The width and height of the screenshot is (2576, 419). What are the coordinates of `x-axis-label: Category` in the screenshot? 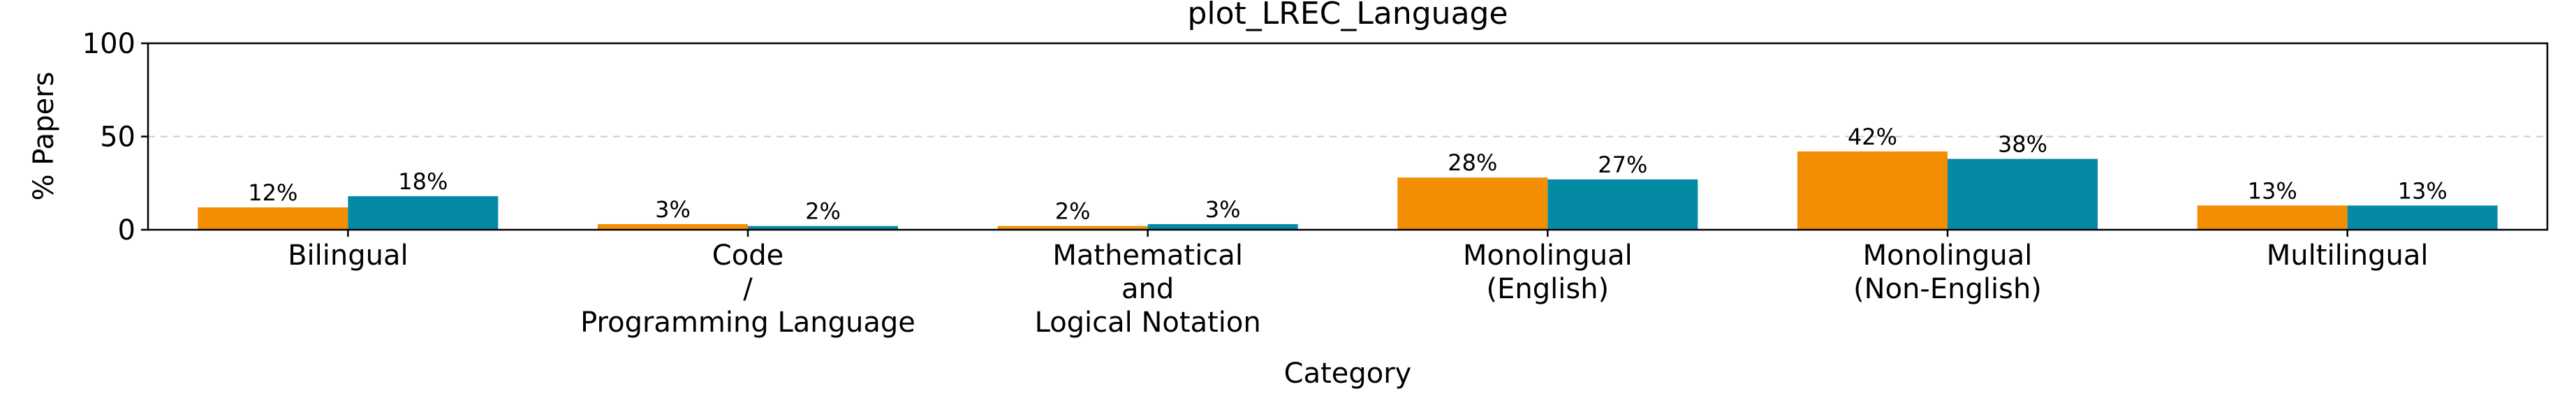 It's located at (1348, 374).